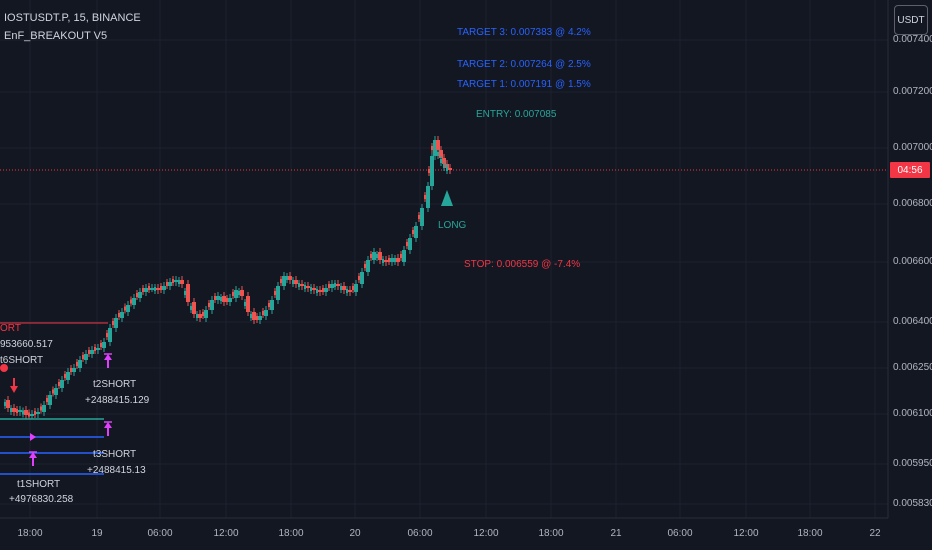 Image resolution: width=932 pixels, height=550 pixels. Describe the element at coordinates (912, 39) in the screenshot. I see `price-tick: 0.007400` at that location.